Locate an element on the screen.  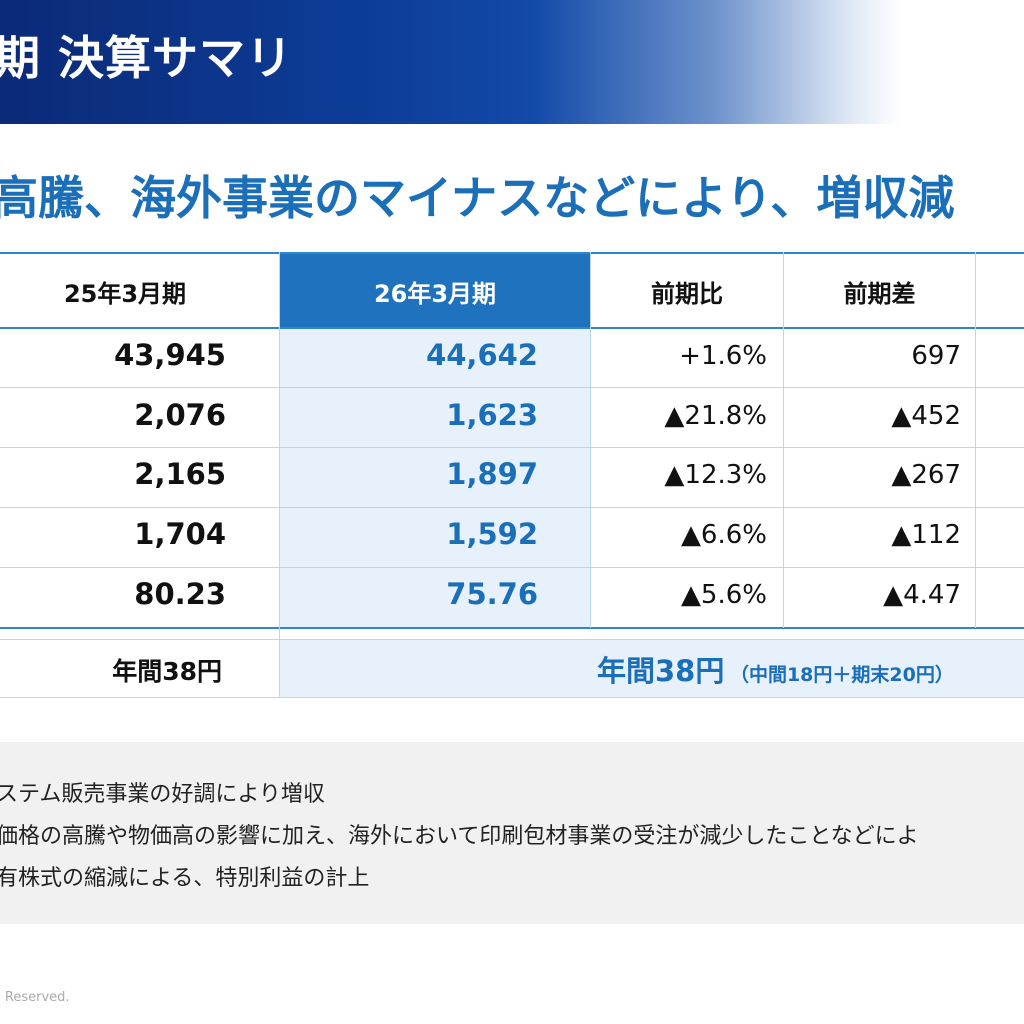
cell-prev-value: 80.23 is located at coordinates (180, 594).